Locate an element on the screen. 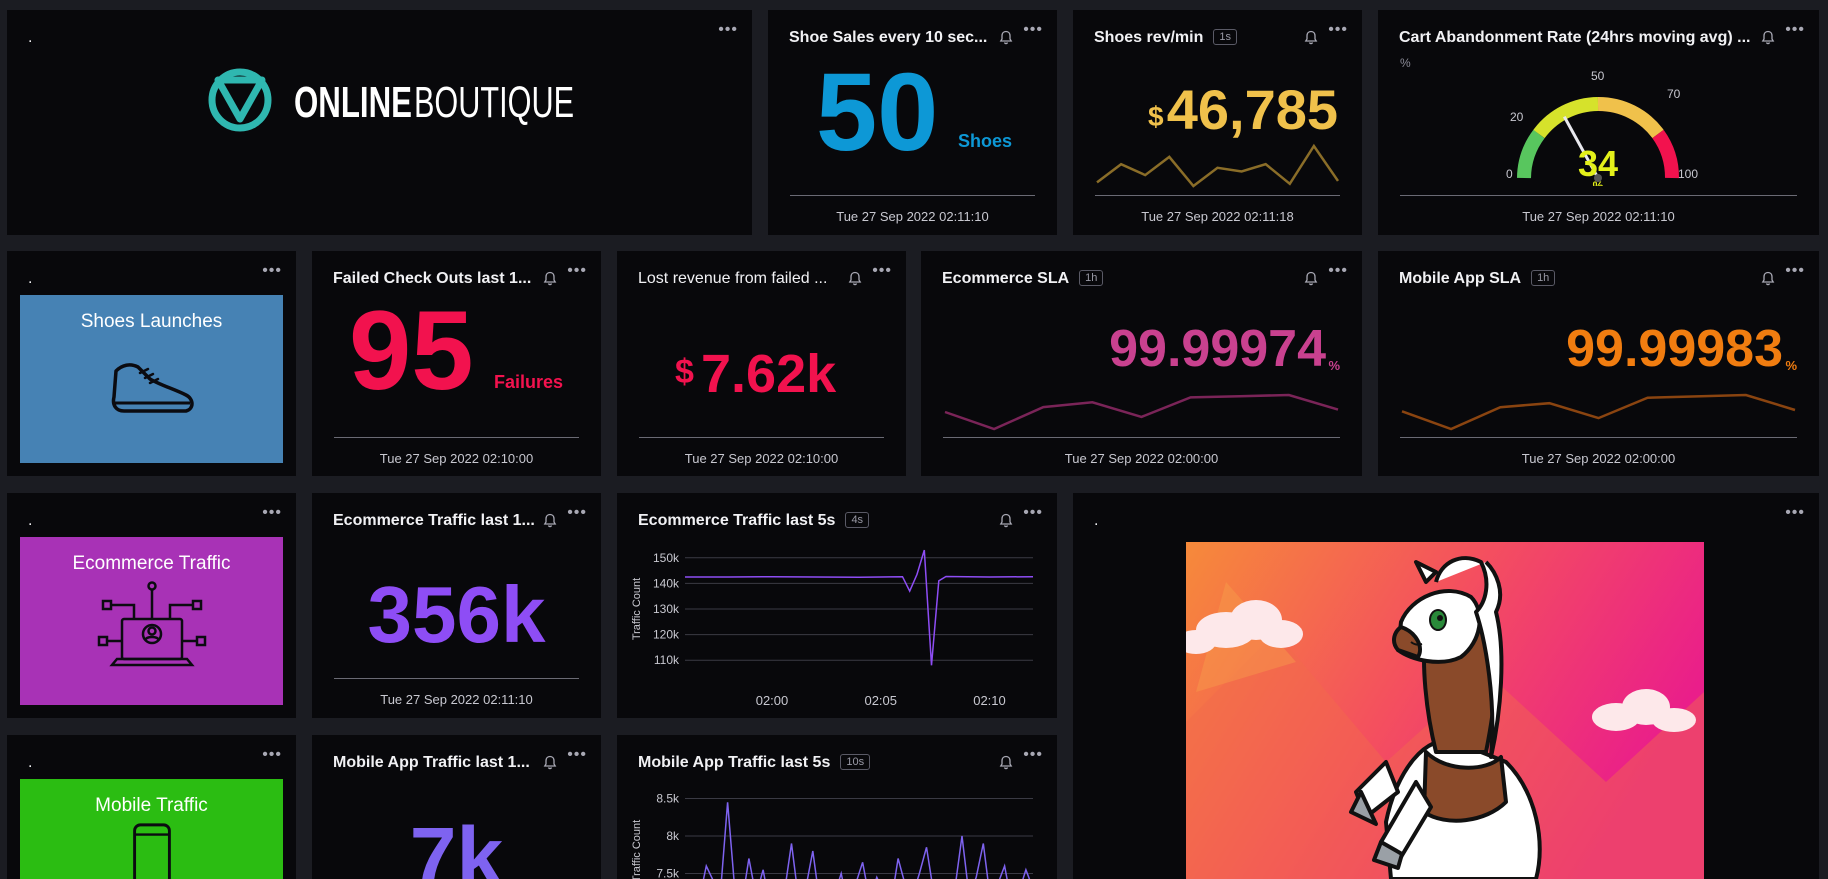 The height and width of the screenshot is (879, 1828). y-tick-label: 130k is located at coordinates (666, 609).